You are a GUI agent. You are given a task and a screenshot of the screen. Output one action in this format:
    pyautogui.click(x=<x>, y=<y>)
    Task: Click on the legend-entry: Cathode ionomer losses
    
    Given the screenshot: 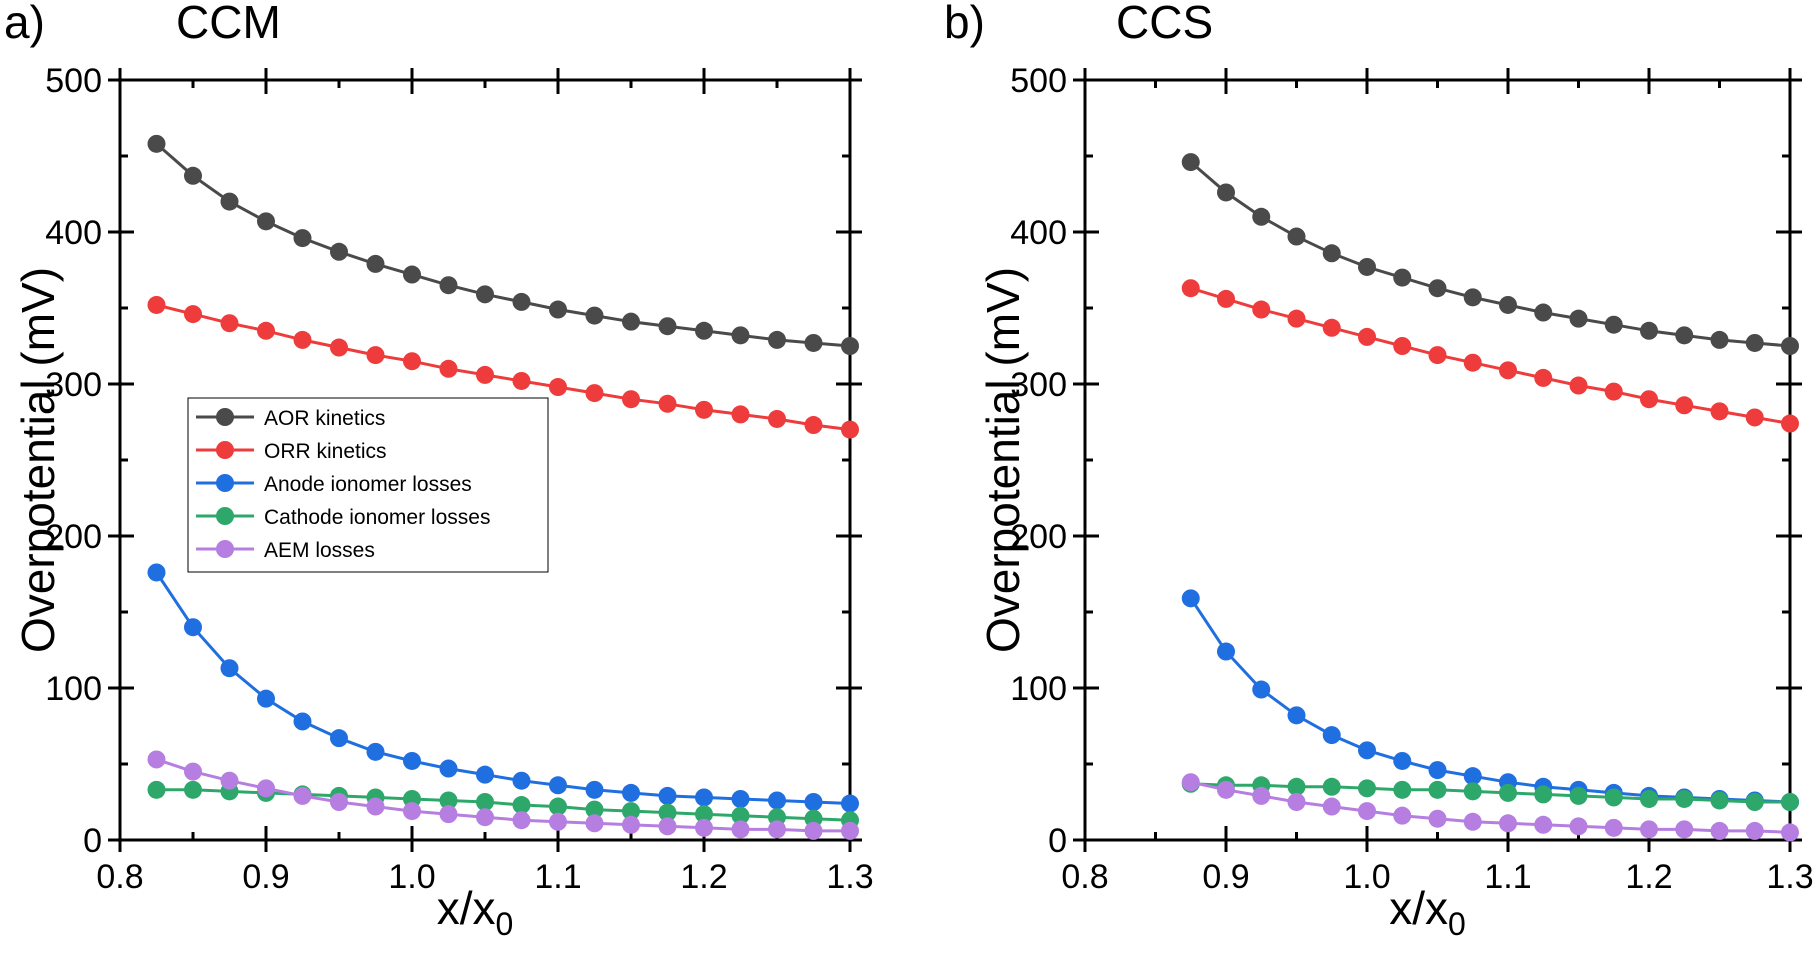 What is the action you would take?
    pyautogui.click(x=377, y=517)
    